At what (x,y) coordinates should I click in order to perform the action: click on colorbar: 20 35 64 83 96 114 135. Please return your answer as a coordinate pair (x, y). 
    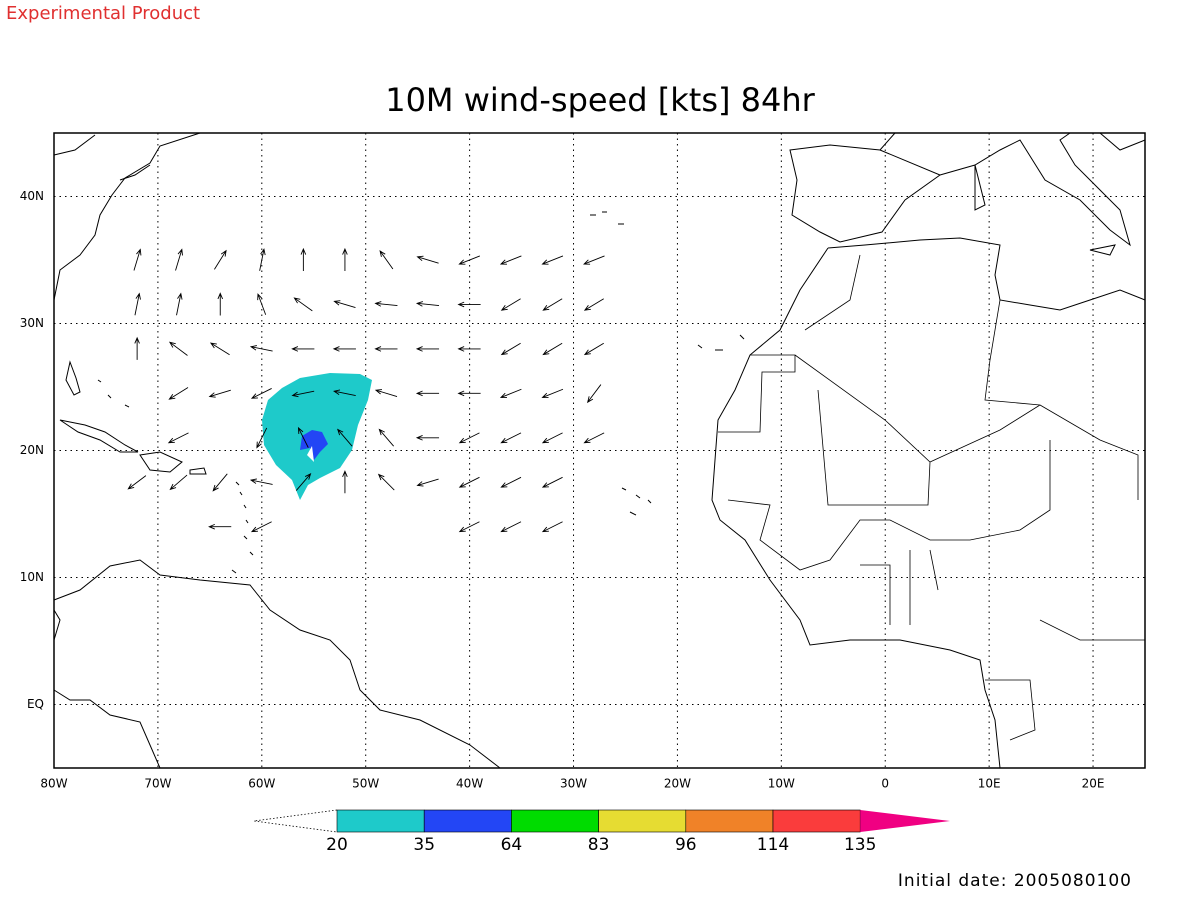
    Looking at the image, I should click on (601, 832).